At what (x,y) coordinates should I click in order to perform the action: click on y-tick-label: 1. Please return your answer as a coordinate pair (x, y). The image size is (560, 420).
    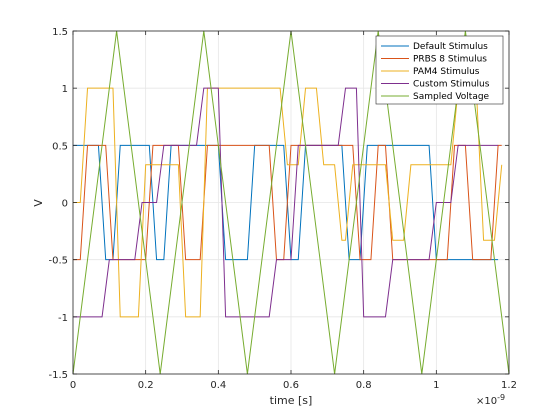
    Looking at the image, I should click on (65, 89).